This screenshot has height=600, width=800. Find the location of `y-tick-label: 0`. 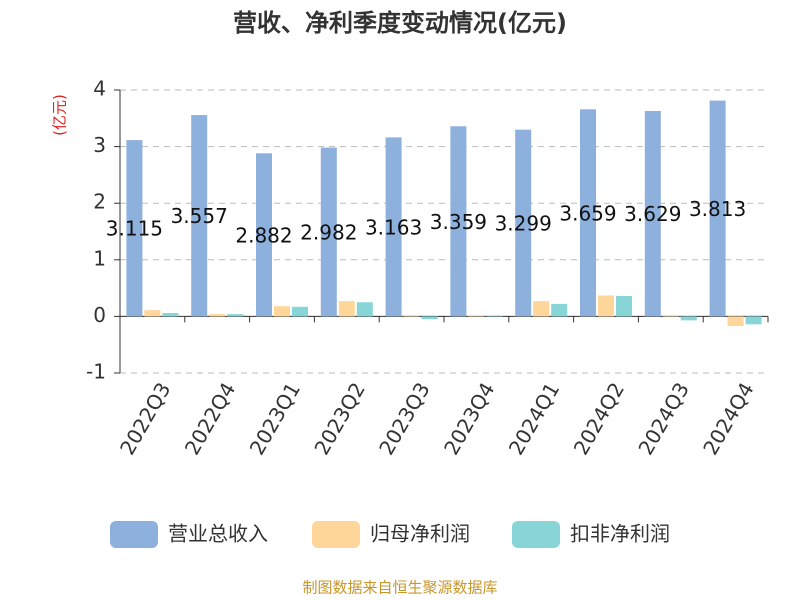

y-tick-label: 0 is located at coordinates (99, 315).